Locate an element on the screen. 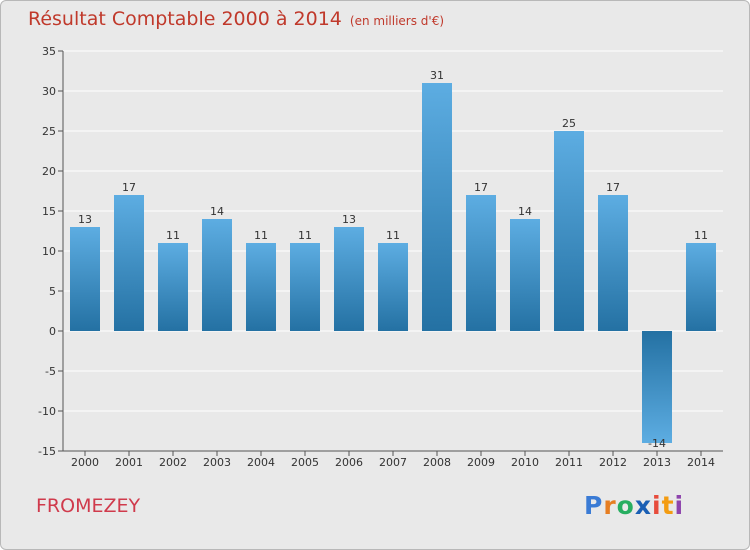 Image resolution: width=750 pixels, height=550 pixels. bar-2008 is located at coordinates (437, 207).